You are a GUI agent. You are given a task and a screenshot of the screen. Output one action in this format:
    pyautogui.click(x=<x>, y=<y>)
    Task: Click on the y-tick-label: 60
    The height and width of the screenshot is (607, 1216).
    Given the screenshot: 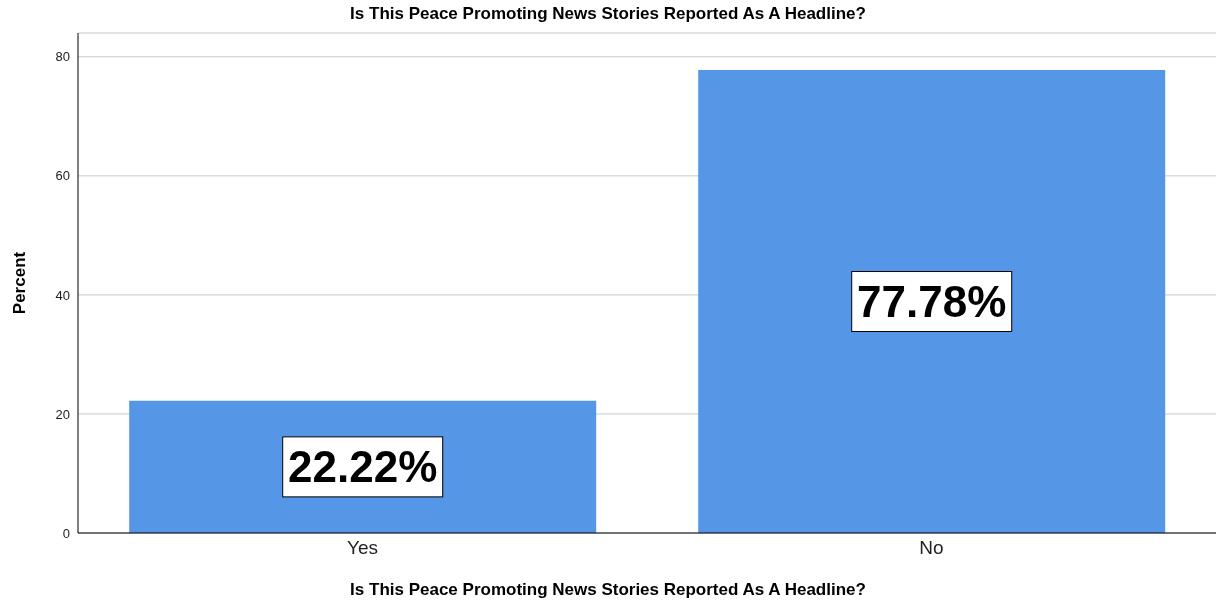 What is the action you would take?
    pyautogui.click(x=62, y=176)
    